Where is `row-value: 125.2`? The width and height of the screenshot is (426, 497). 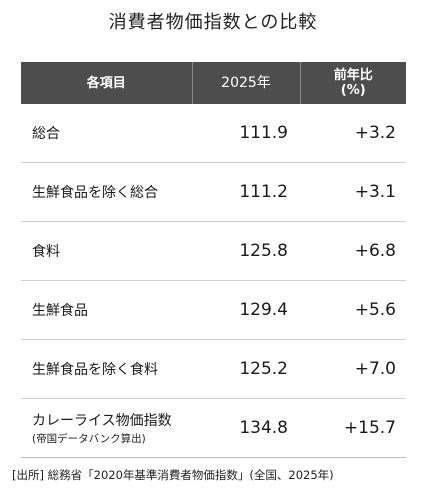
row-value: 125.2 is located at coordinates (246, 369).